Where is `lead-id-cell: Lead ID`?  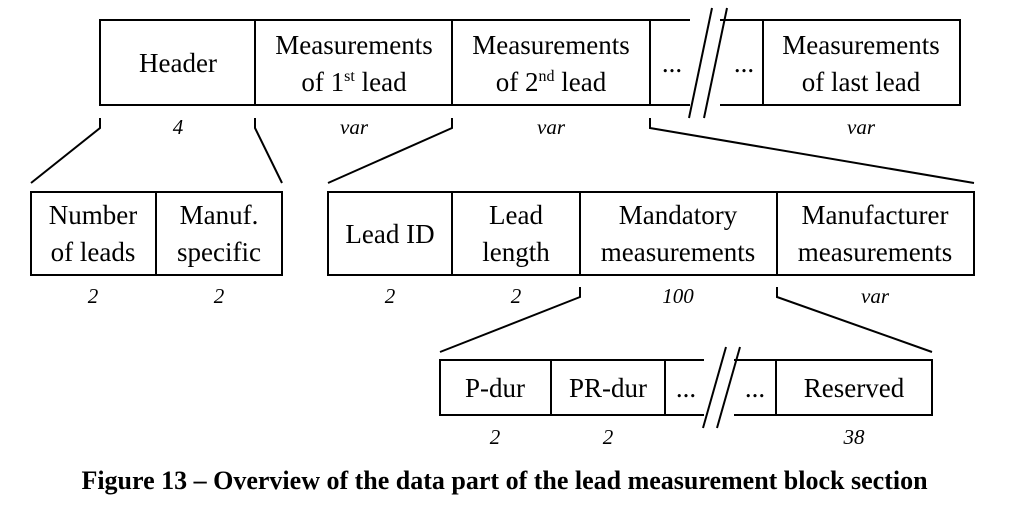
lead-id-cell: Lead ID is located at coordinates (389, 234).